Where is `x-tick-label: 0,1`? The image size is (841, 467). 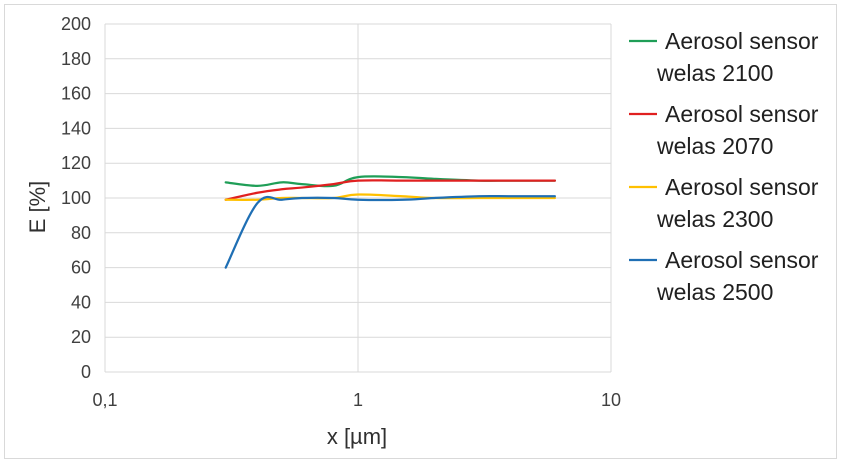 x-tick-label: 0,1 is located at coordinates (104, 400).